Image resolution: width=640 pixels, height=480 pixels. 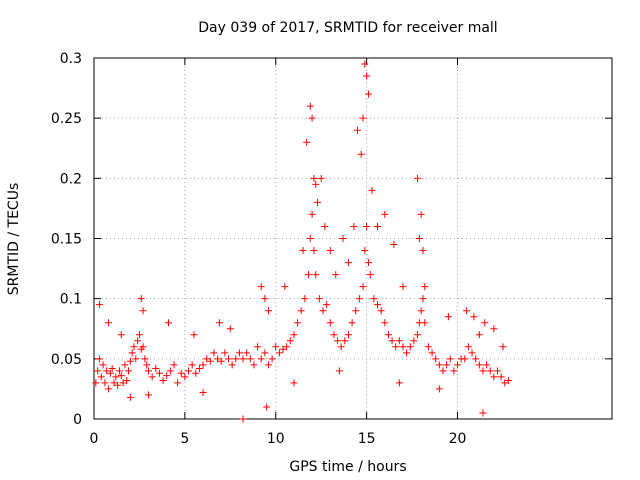 What do you see at coordinates (458, 439) in the screenshot?
I see `x-tick-label: 20` at bounding box center [458, 439].